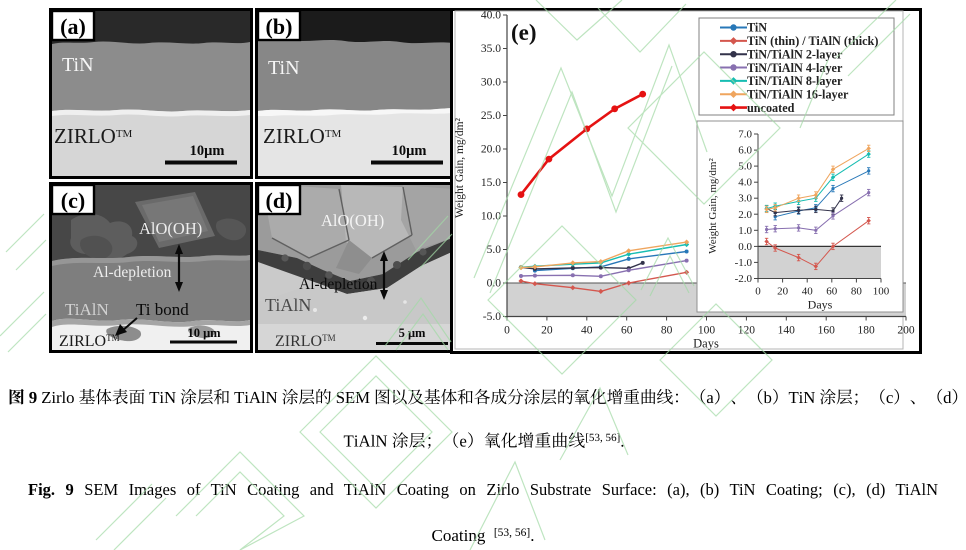 The width and height of the screenshot is (966, 550). What do you see at coordinates (73, 26) in the screenshot?
I see `svg-text: (a)` at bounding box center [73, 26].